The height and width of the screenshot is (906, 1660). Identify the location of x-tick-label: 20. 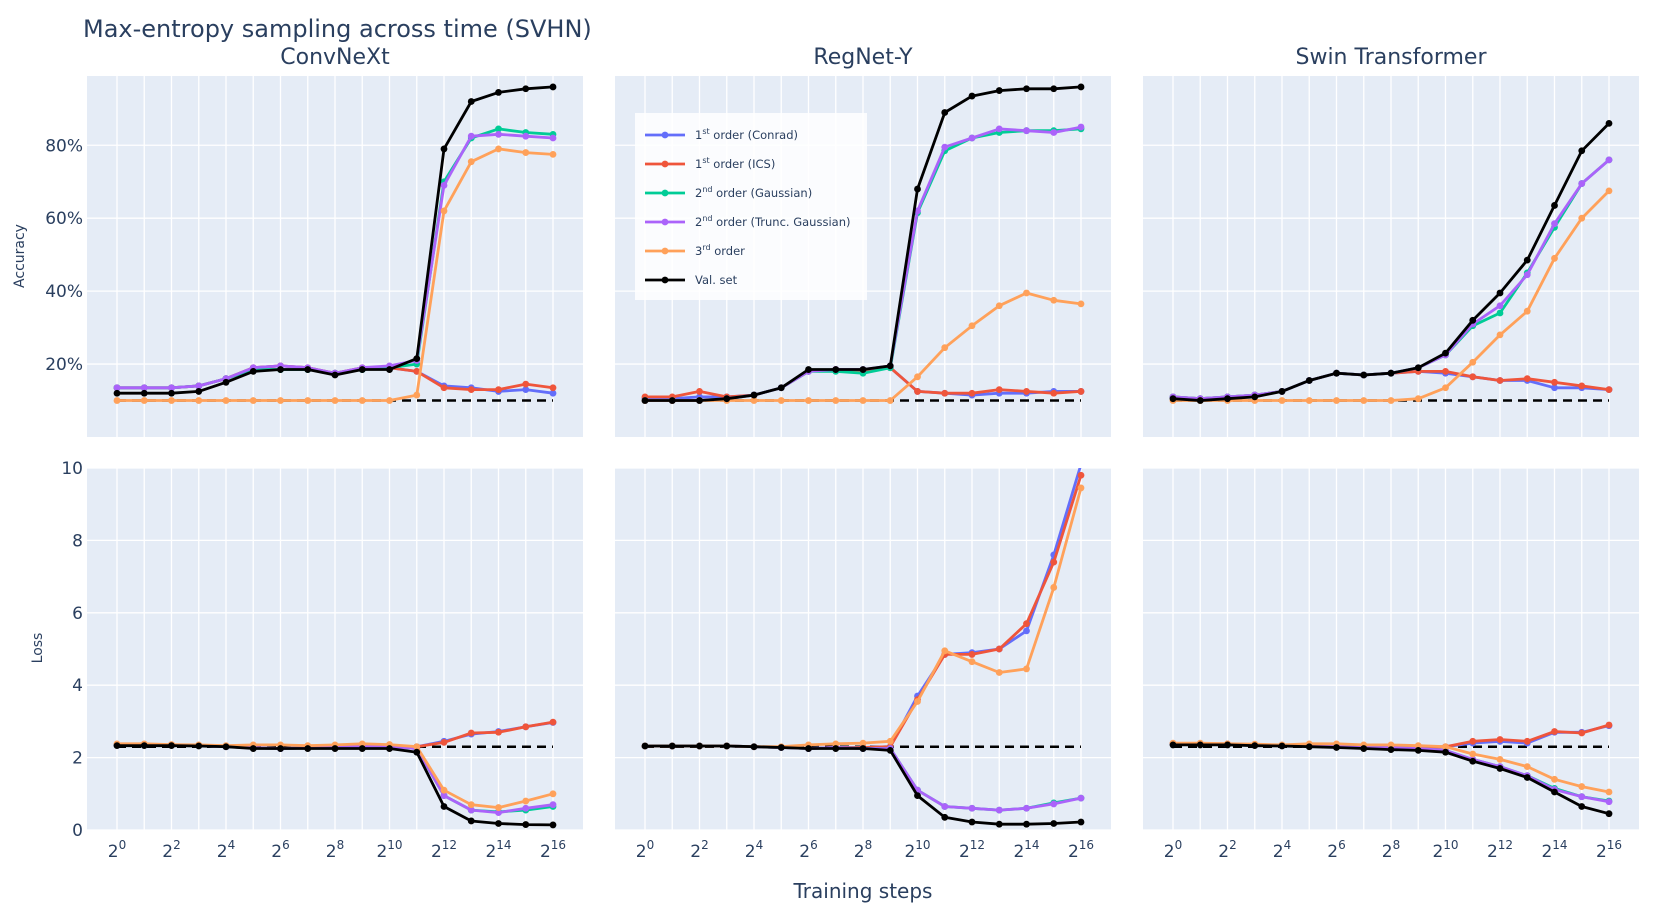
(1173, 850).